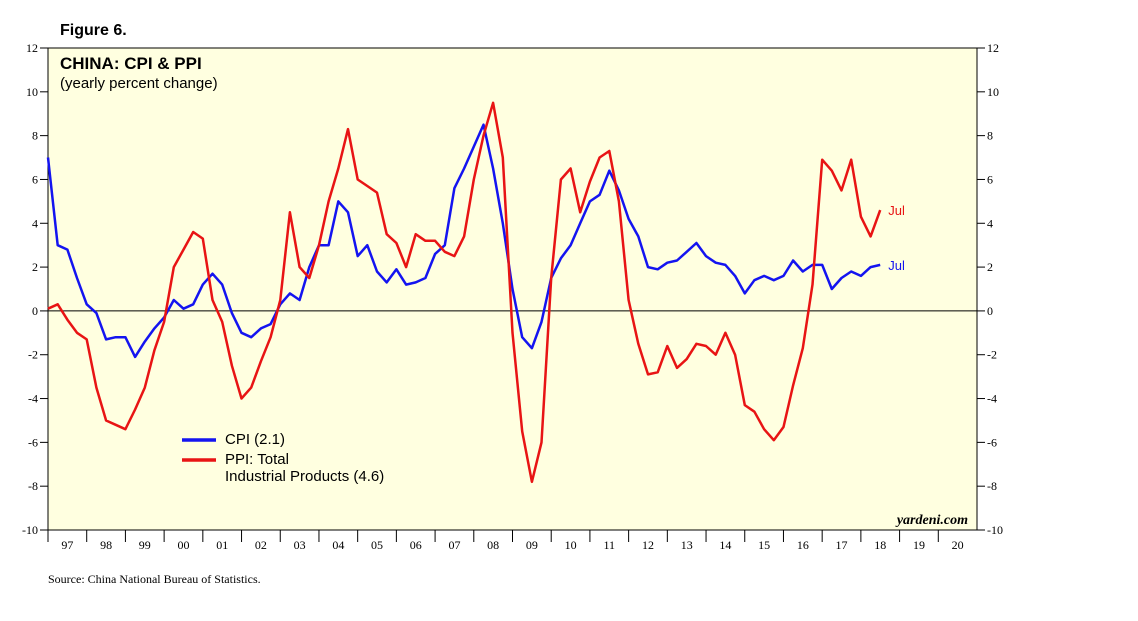  Describe the element at coordinates (687, 545) in the screenshot. I see `x-tick-label: 13` at that location.